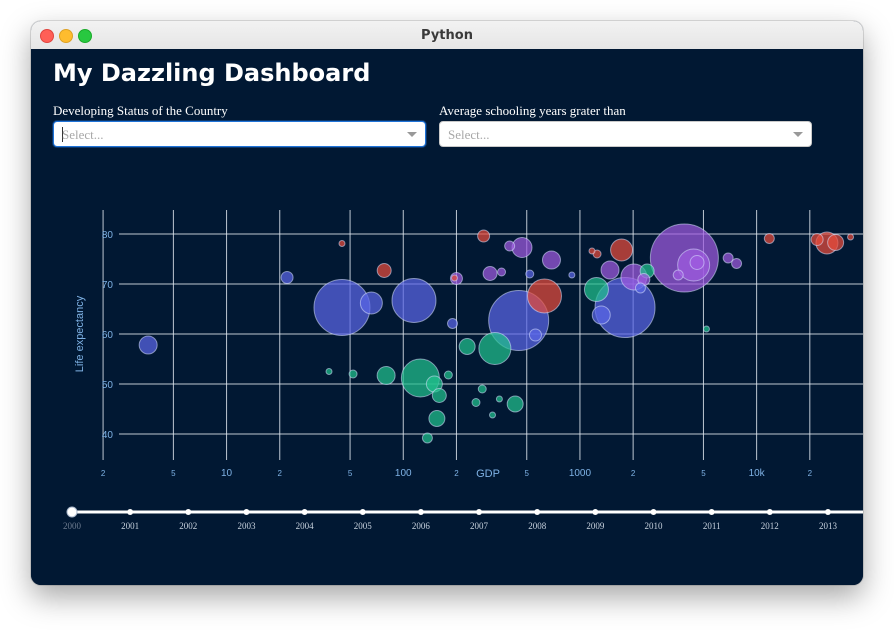 The image size is (894, 642). What do you see at coordinates (770, 526) in the screenshot?
I see `slider-year-label: 2012` at bounding box center [770, 526].